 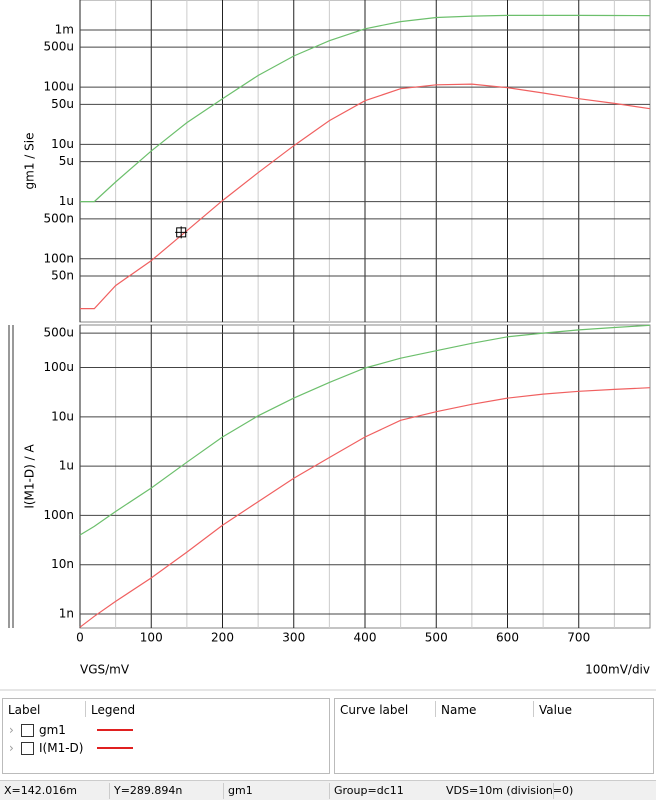 I want to click on legend-label: gm1, so click(x=52, y=730).